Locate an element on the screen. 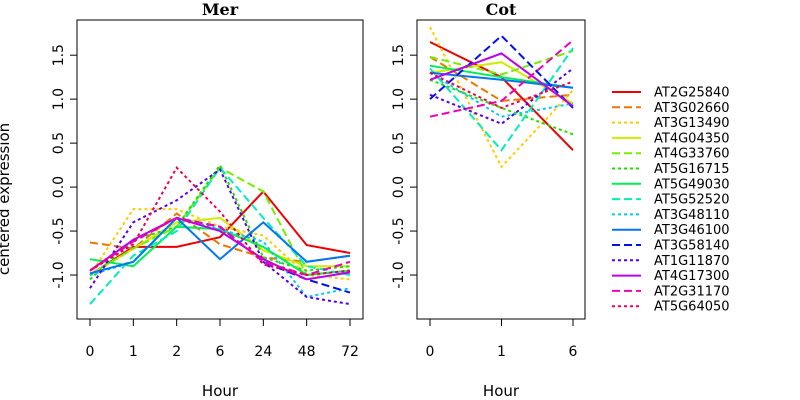  legend-label: AT3G02660 is located at coordinates (692, 108).